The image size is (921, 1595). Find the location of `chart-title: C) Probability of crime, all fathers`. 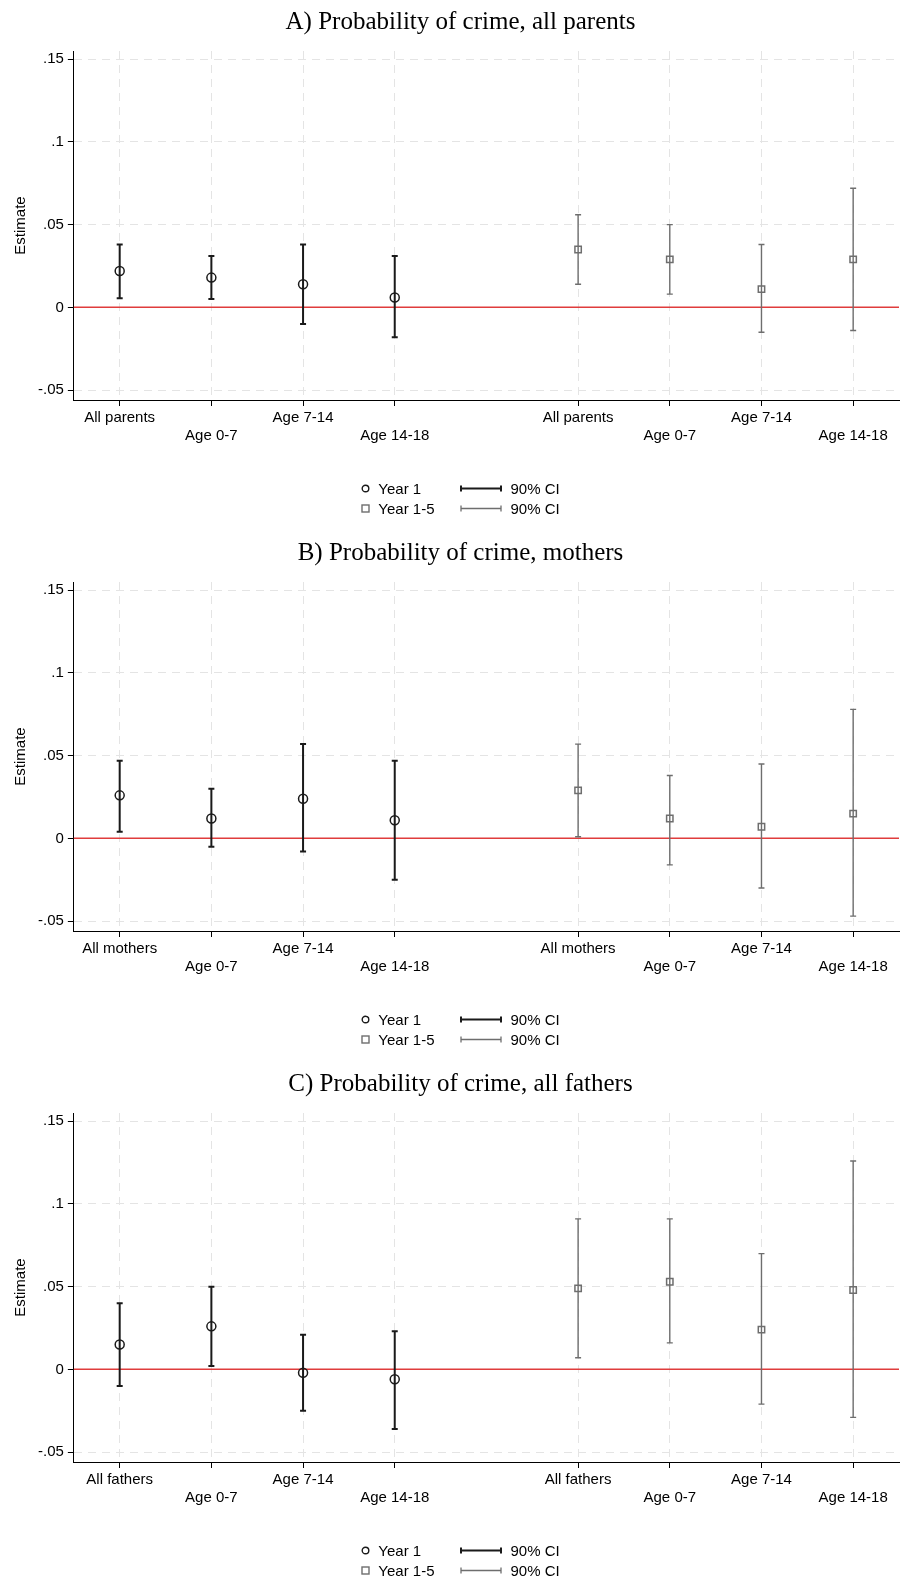

chart-title: C) Probability of crime, all fathers is located at coordinates (460, 1083).